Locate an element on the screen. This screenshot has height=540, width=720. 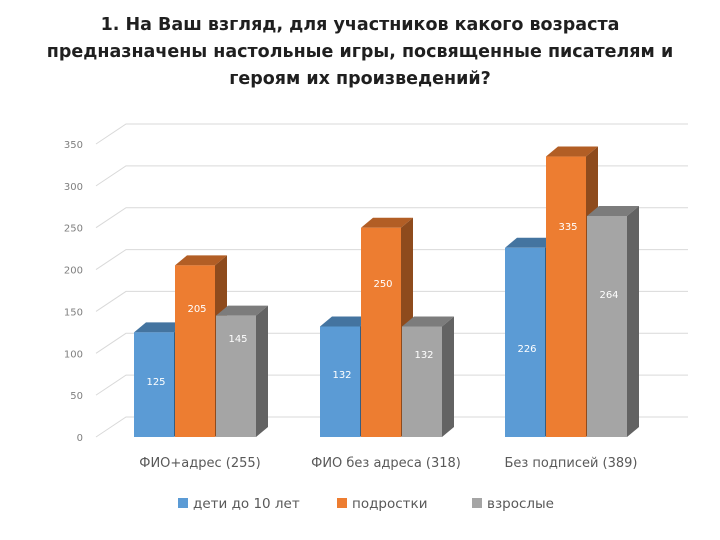
data-label: 125 is located at coordinates (155, 382).